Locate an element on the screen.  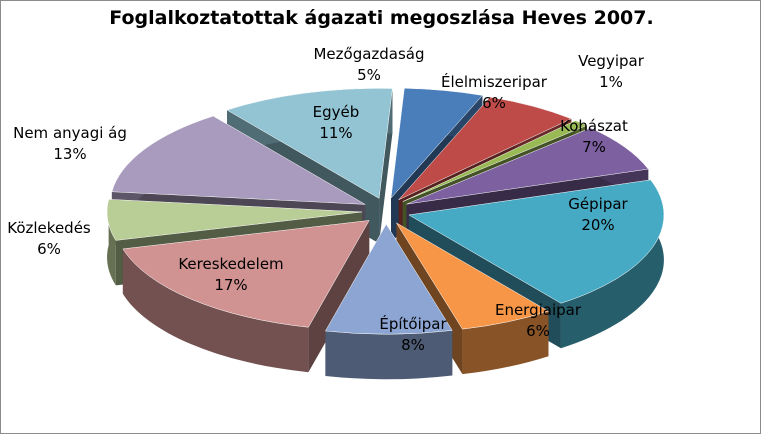
slice-label-value-nem-anyagi-ag: 13% is located at coordinates (69, 154).